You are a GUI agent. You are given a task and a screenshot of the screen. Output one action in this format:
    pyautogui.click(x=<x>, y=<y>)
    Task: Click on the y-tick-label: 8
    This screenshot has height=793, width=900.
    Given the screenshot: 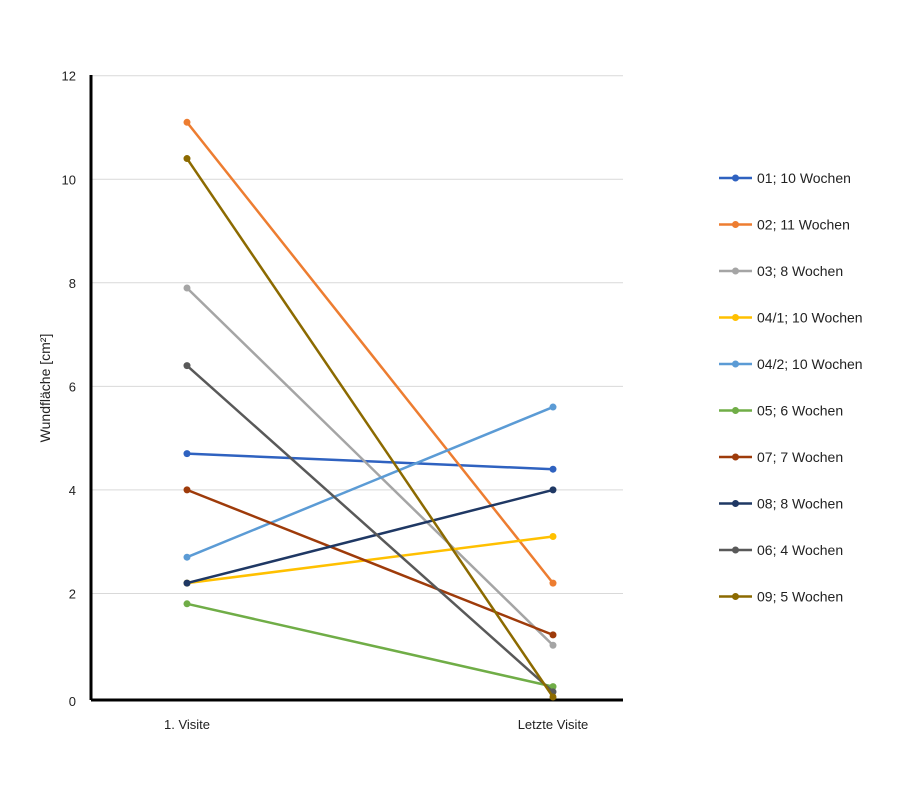 What is the action you would take?
    pyautogui.click(x=72, y=283)
    